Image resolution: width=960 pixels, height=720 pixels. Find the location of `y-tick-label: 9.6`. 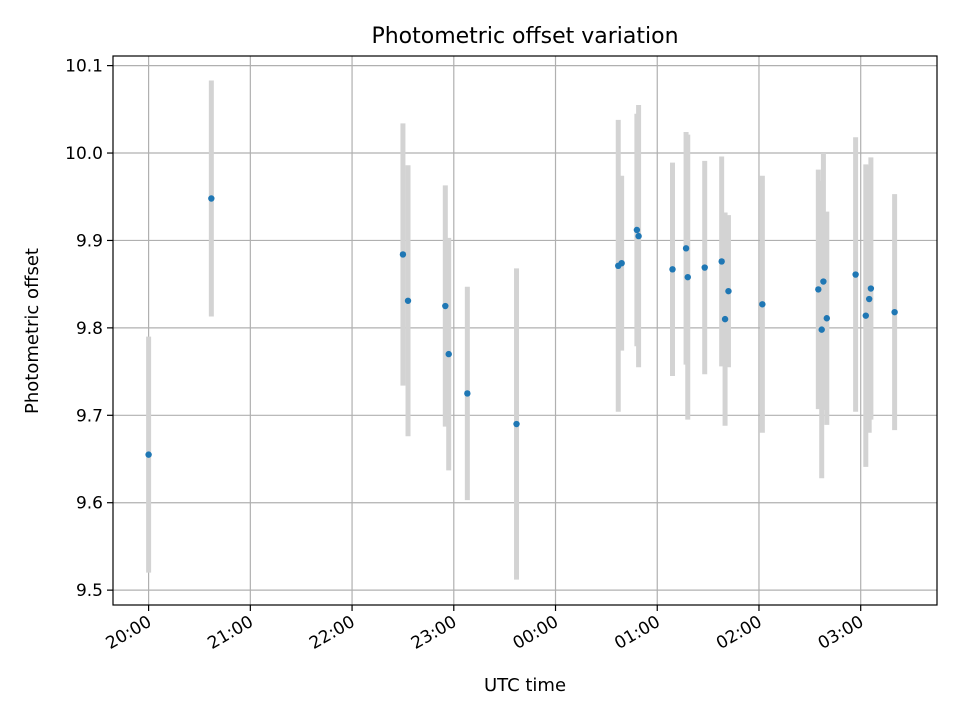

y-tick-label: 9.6 is located at coordinates (89, 504).